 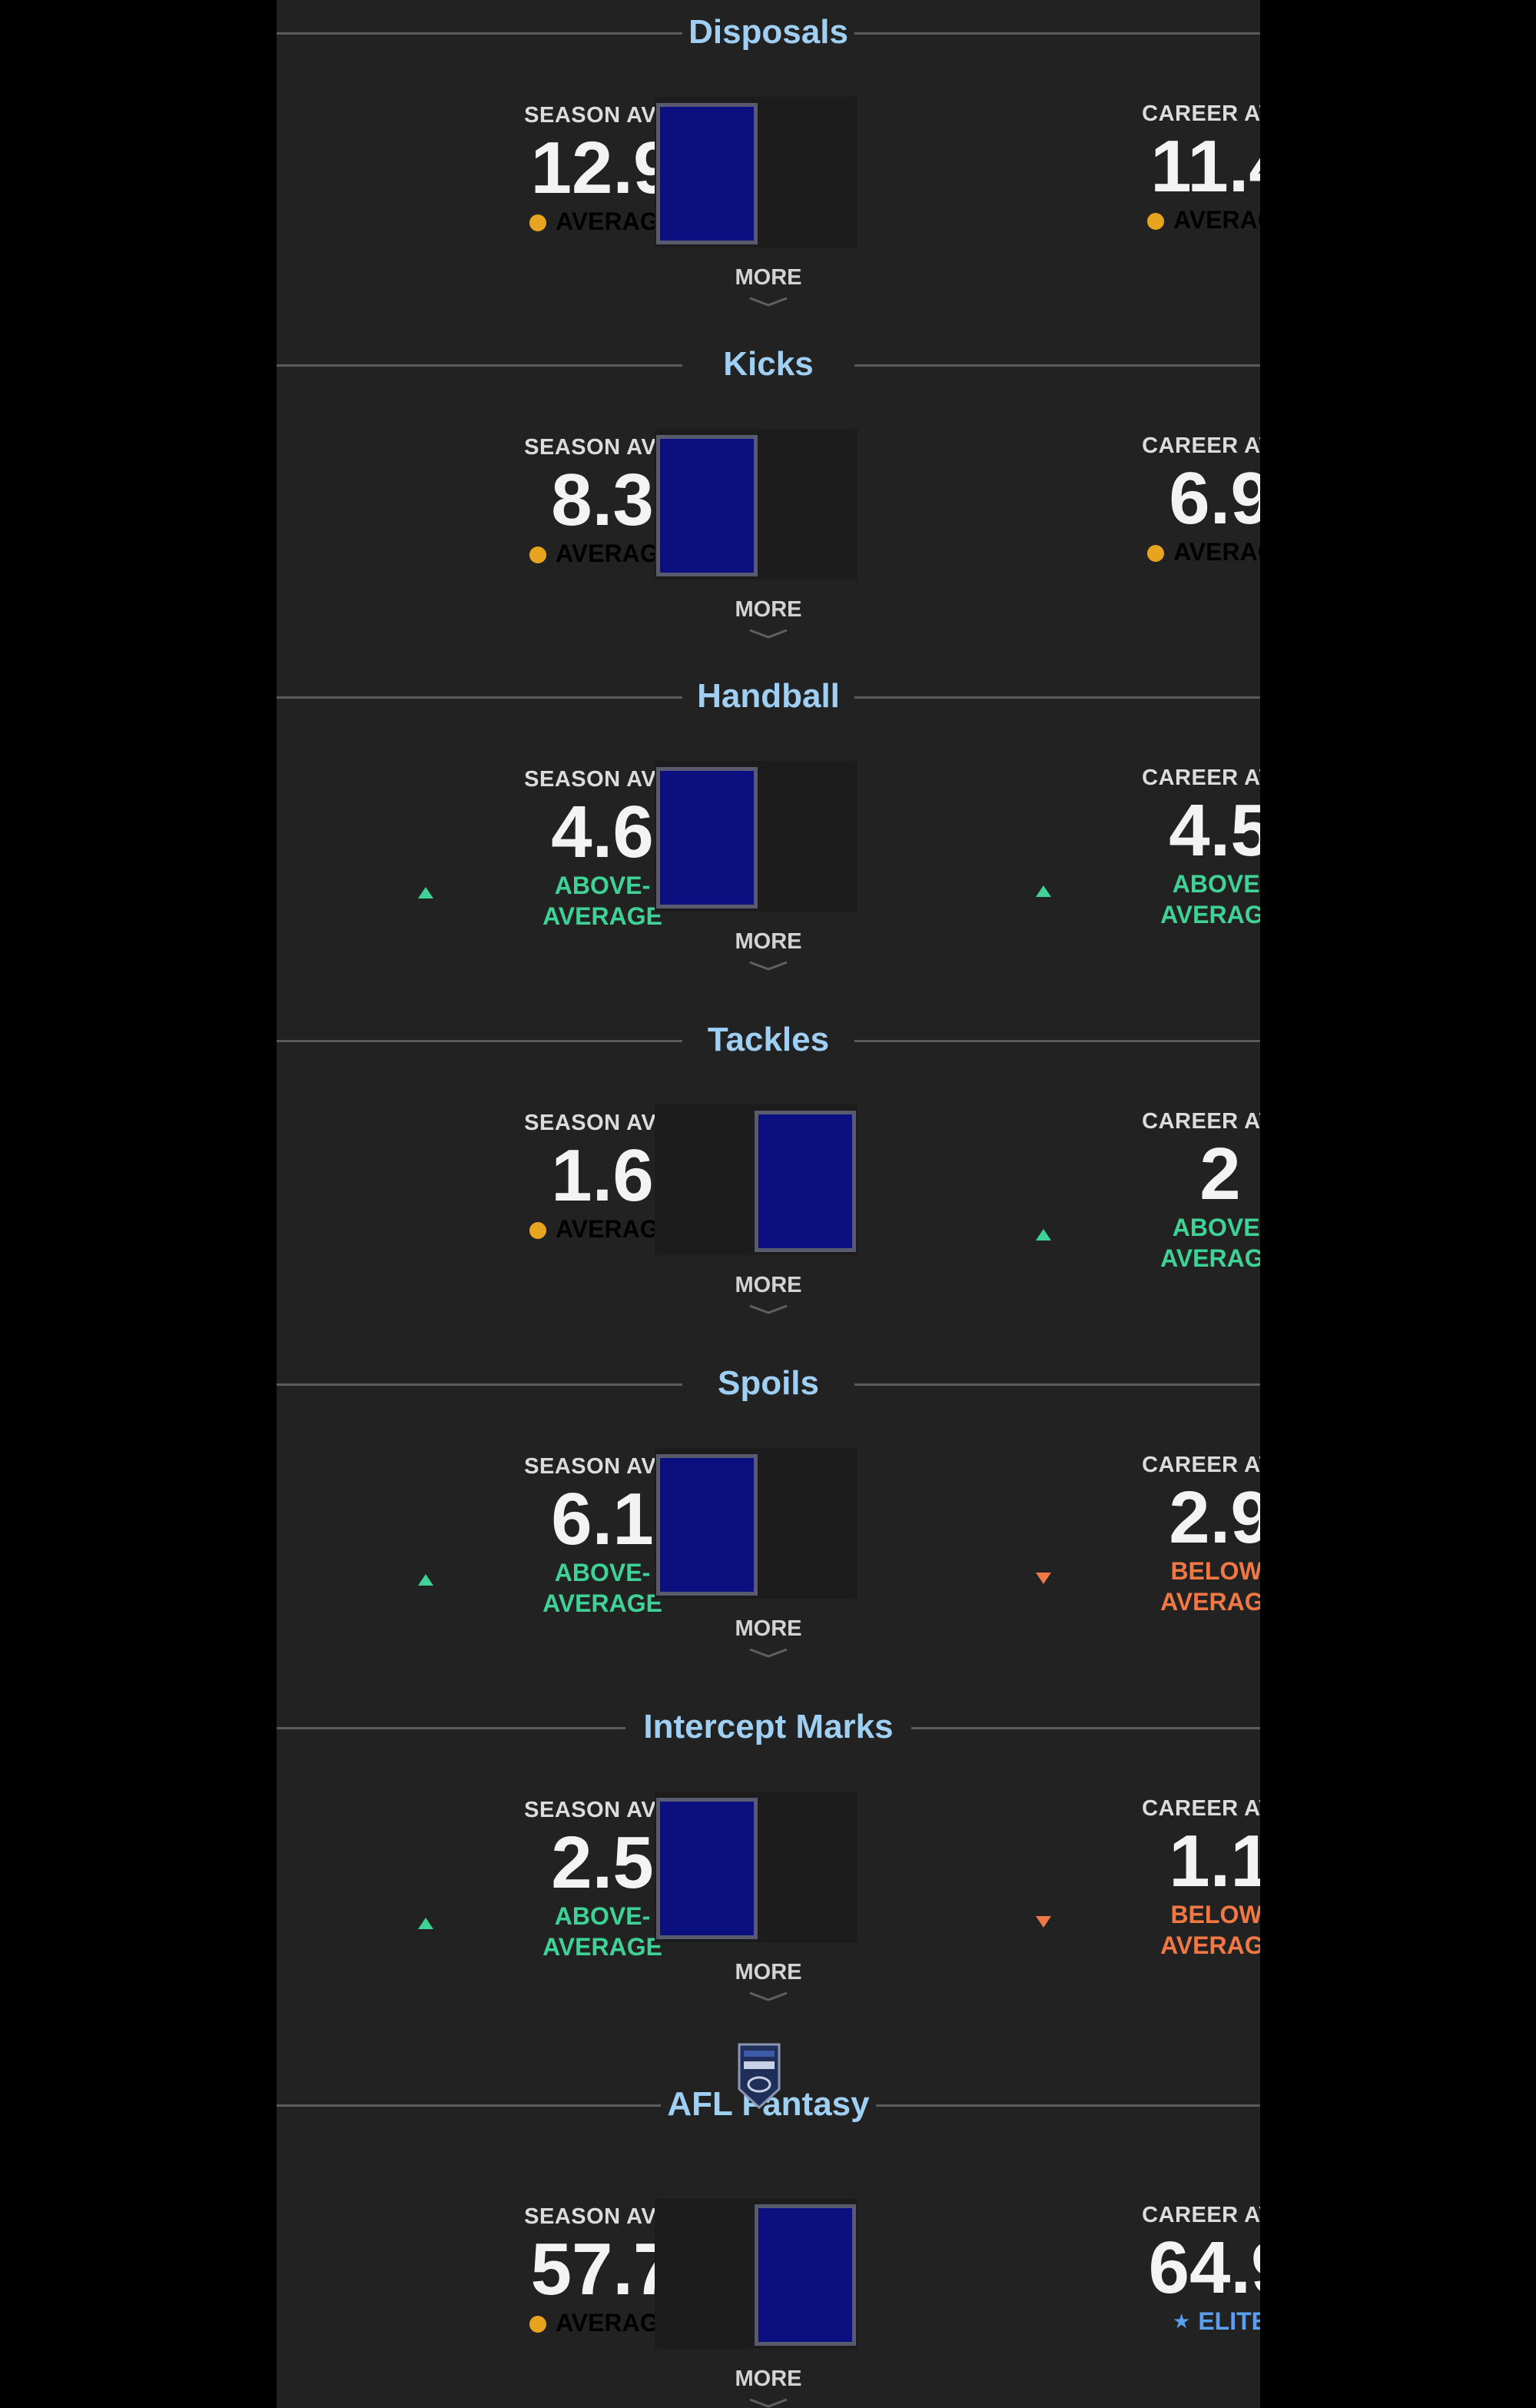 What do you see at coordinates (768, 1040) in the screenshot?
I see `section-header: Tackles` at bounding box center [768, 1040].